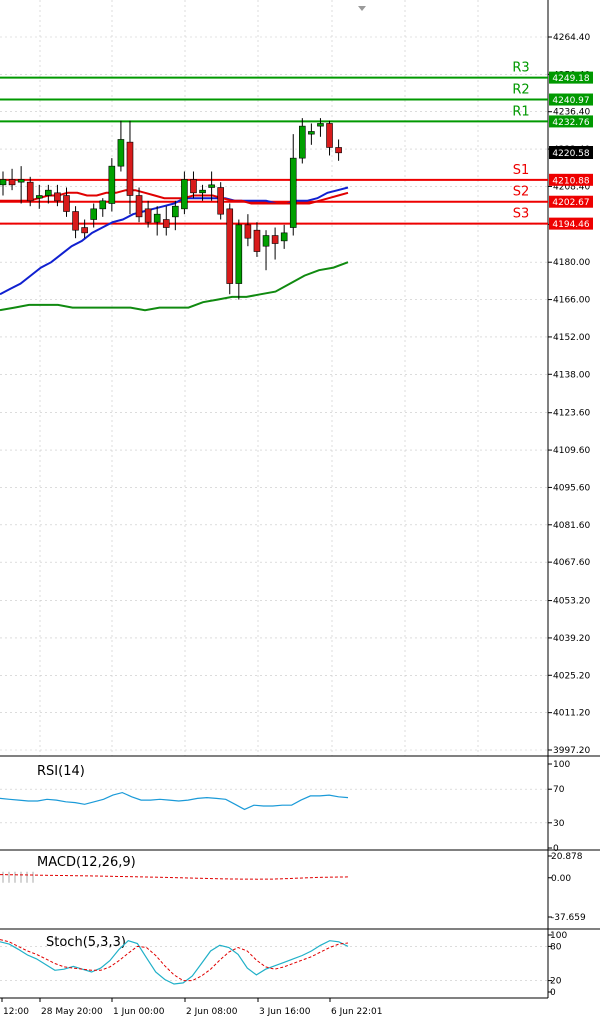  What do you see at coordinates (559, 824) in the screenshot?
I see `rsi-tick-label: 30` at bounding box center [559, 824].